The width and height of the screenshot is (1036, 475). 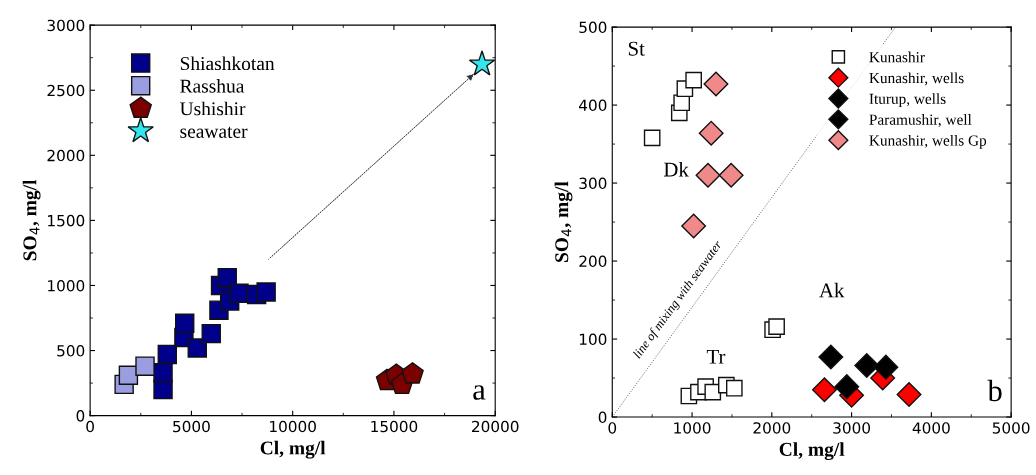 I want to click on legend-label: Ushishir, so click(x=212, y=108).